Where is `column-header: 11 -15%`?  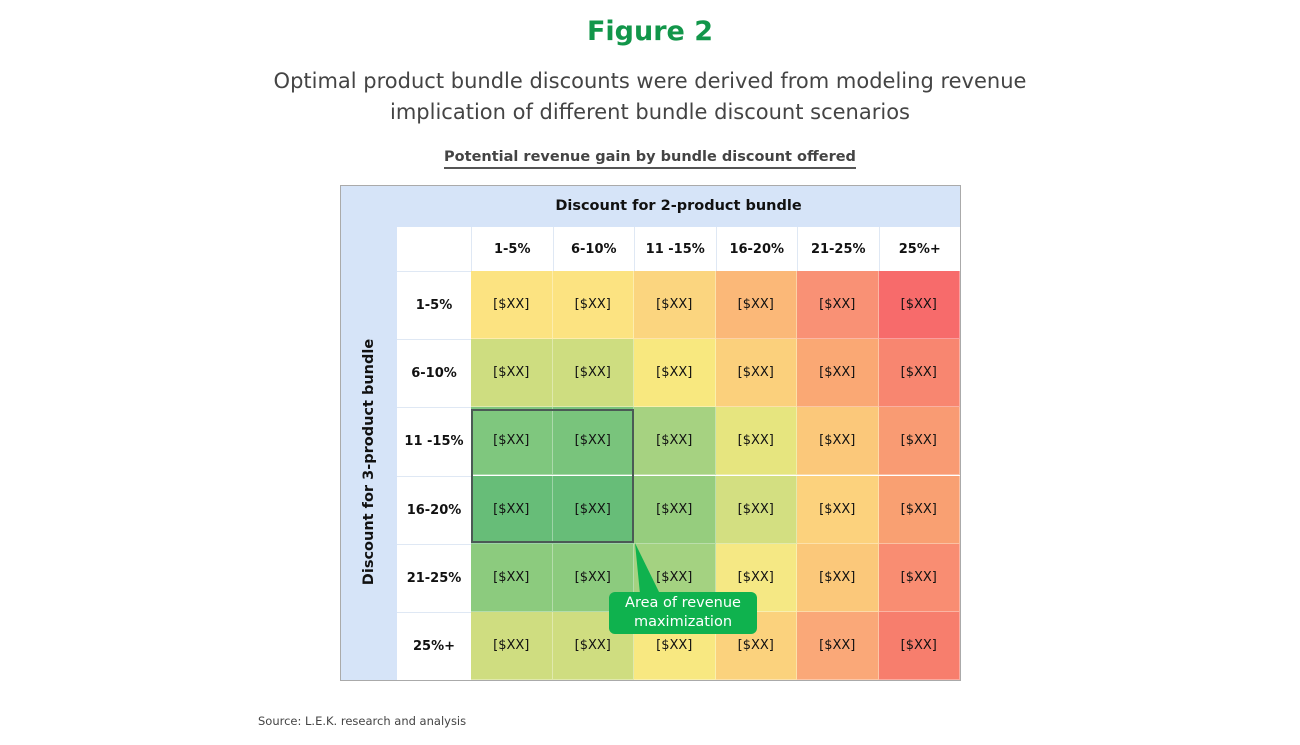 column-header: 11 -15% is located at coordinates (675, 249).